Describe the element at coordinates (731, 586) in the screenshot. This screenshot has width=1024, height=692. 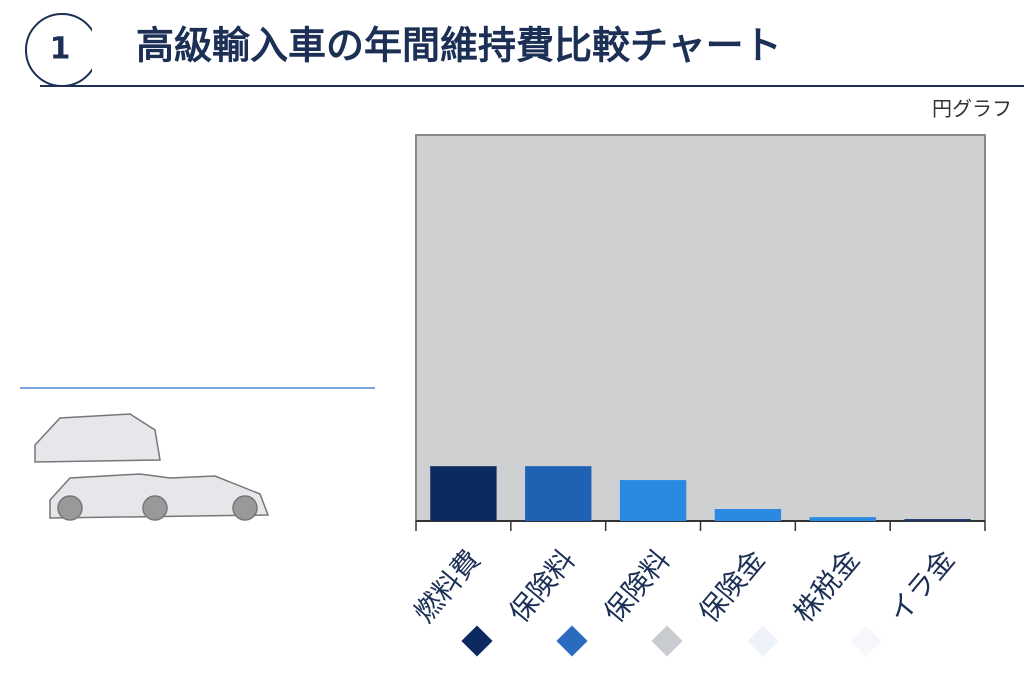
I see `x-tick-label: 保険金` at that location.